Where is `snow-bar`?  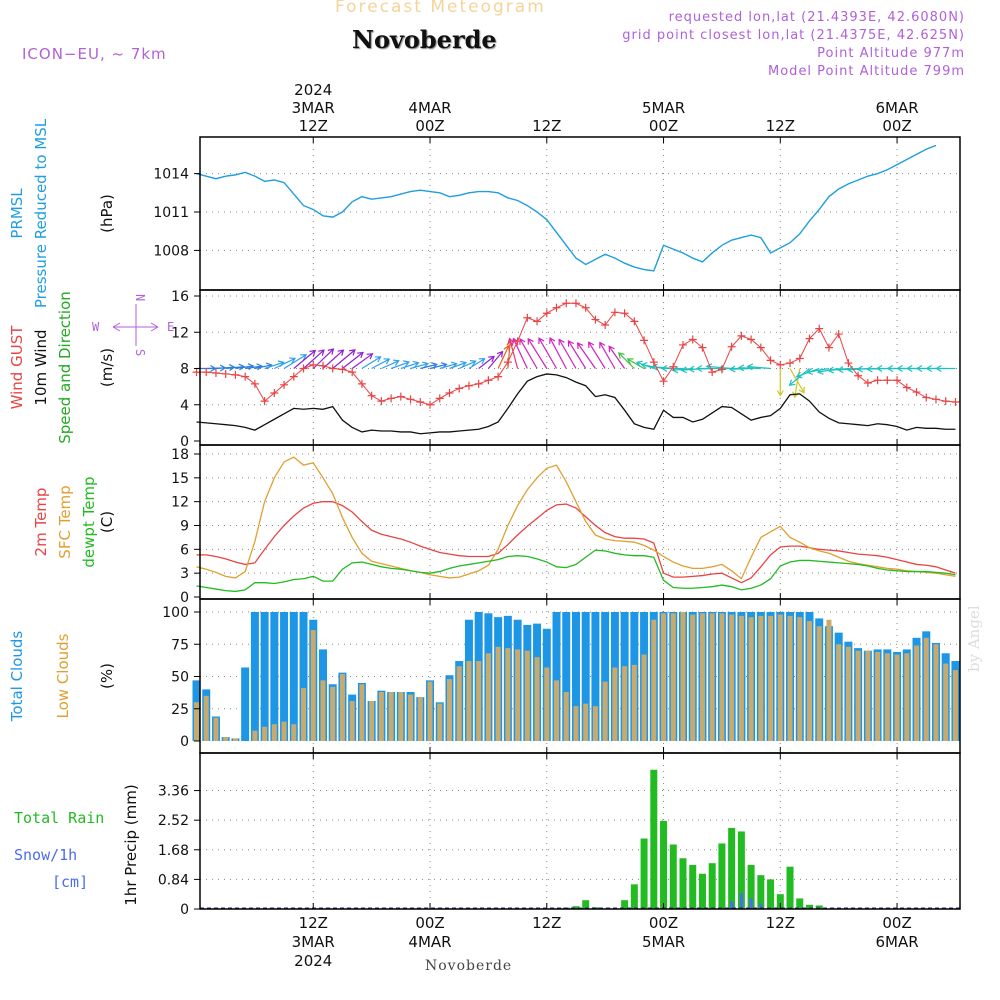 snow-bar is located at coordinates (751, 903).